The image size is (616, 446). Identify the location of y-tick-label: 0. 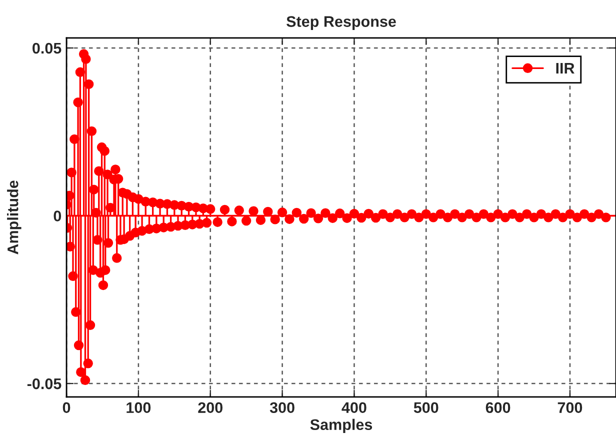
(58, 216).